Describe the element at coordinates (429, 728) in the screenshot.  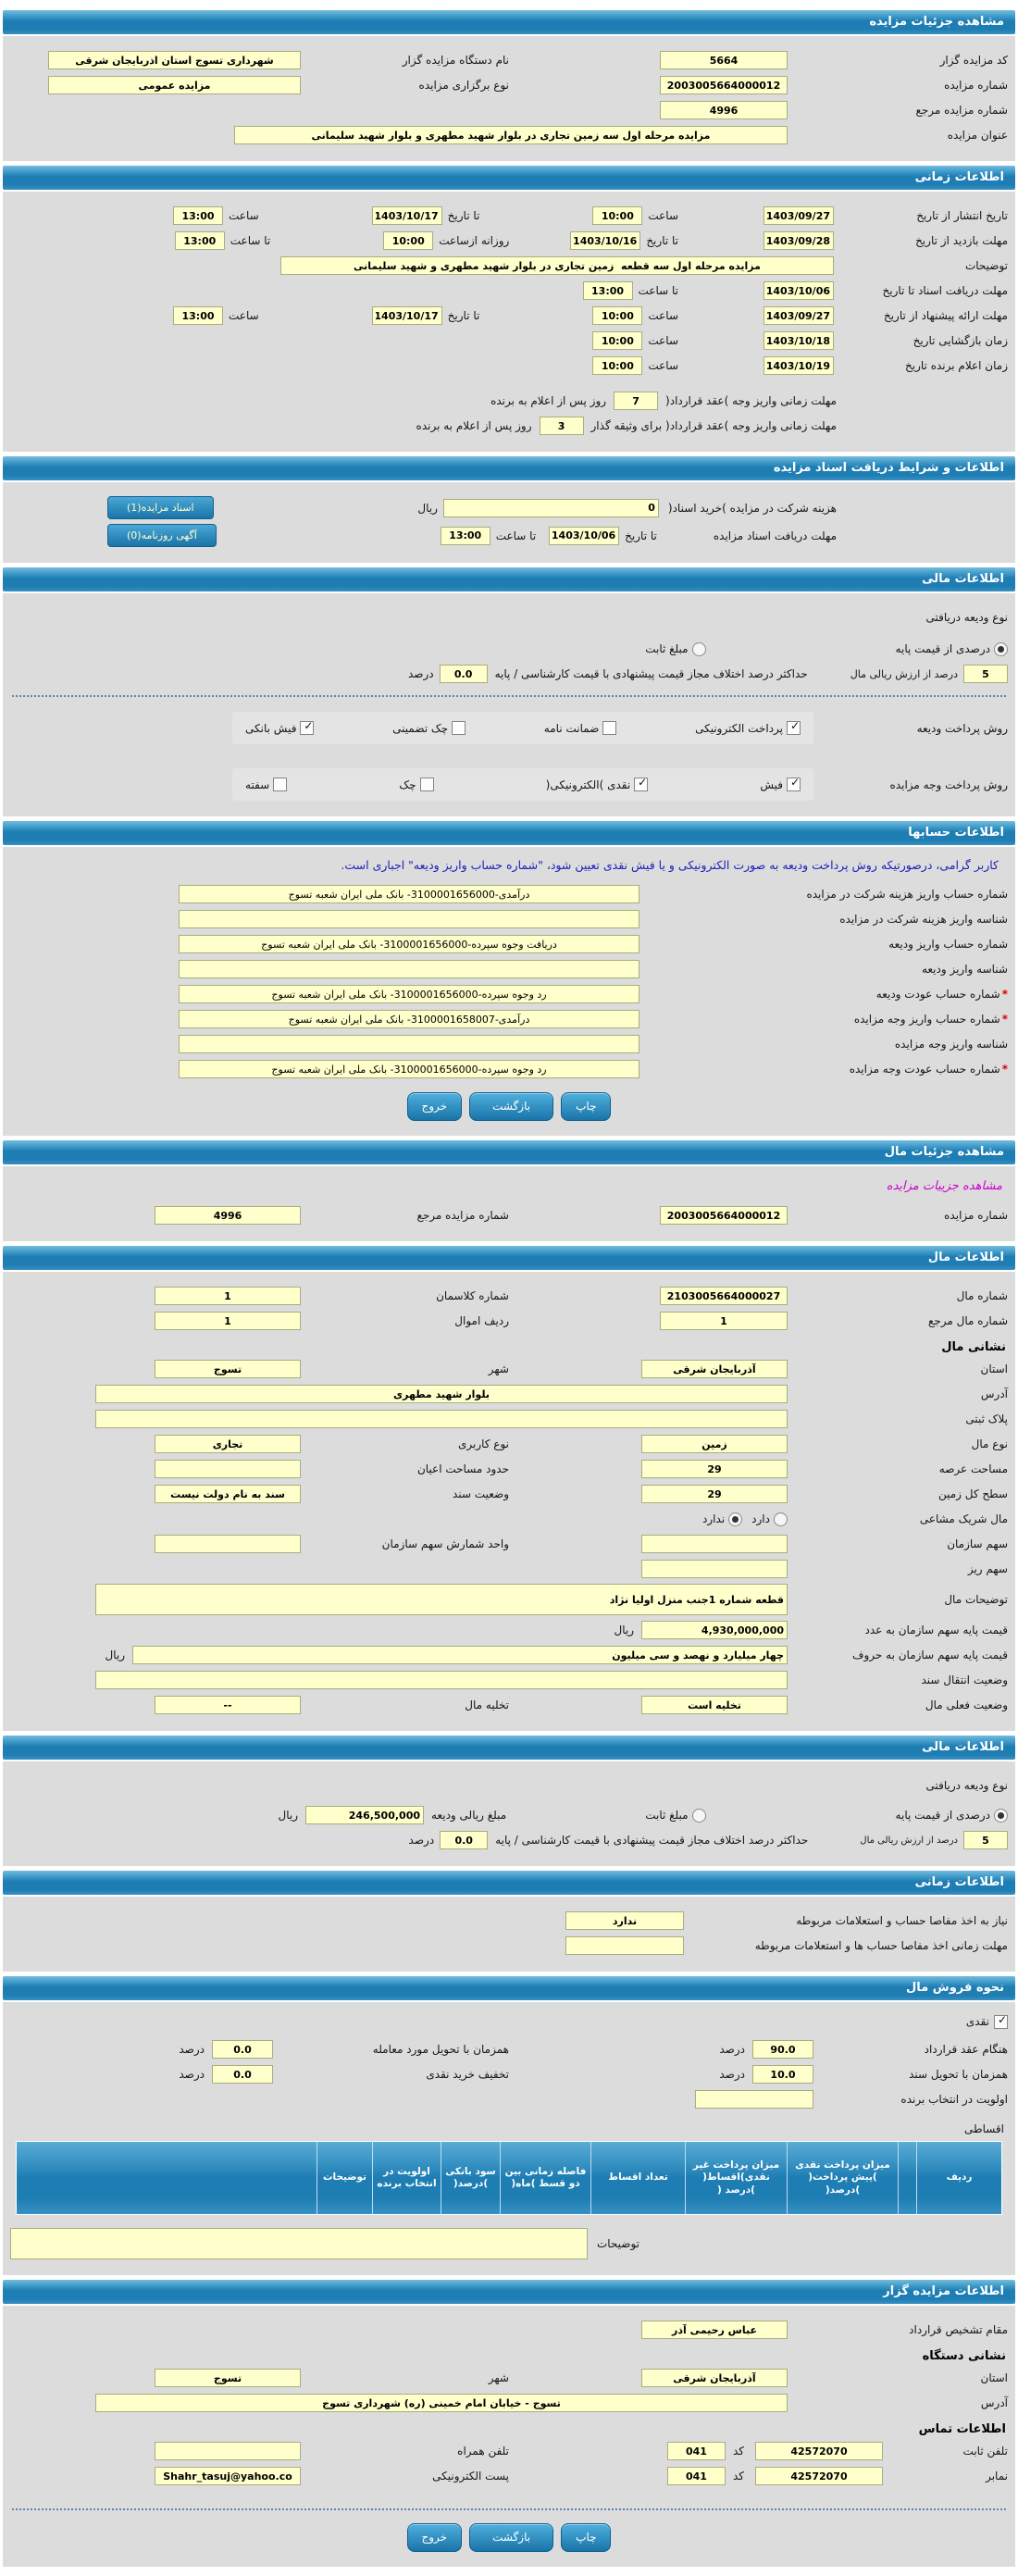
I see `certified-check-option: چک تضمینی` at that location.